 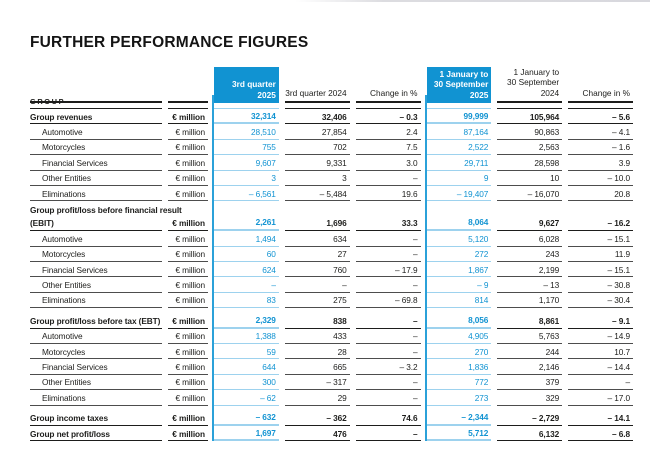 What do you see at coordinates (600, 398) in the screenshot?
I see `value-cell: – 17.0` at bounding box center [600, 398].